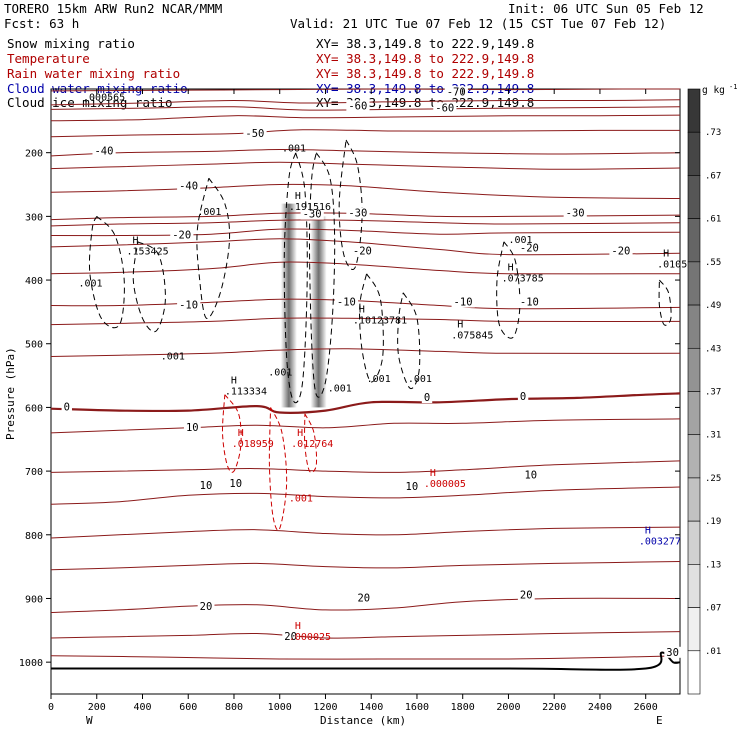 This screenshot has width=740, height=740. What do you see at coordinates (445, 484) in the screenshot?
I see `max-value: .000005` at bounding box center [445, 484].